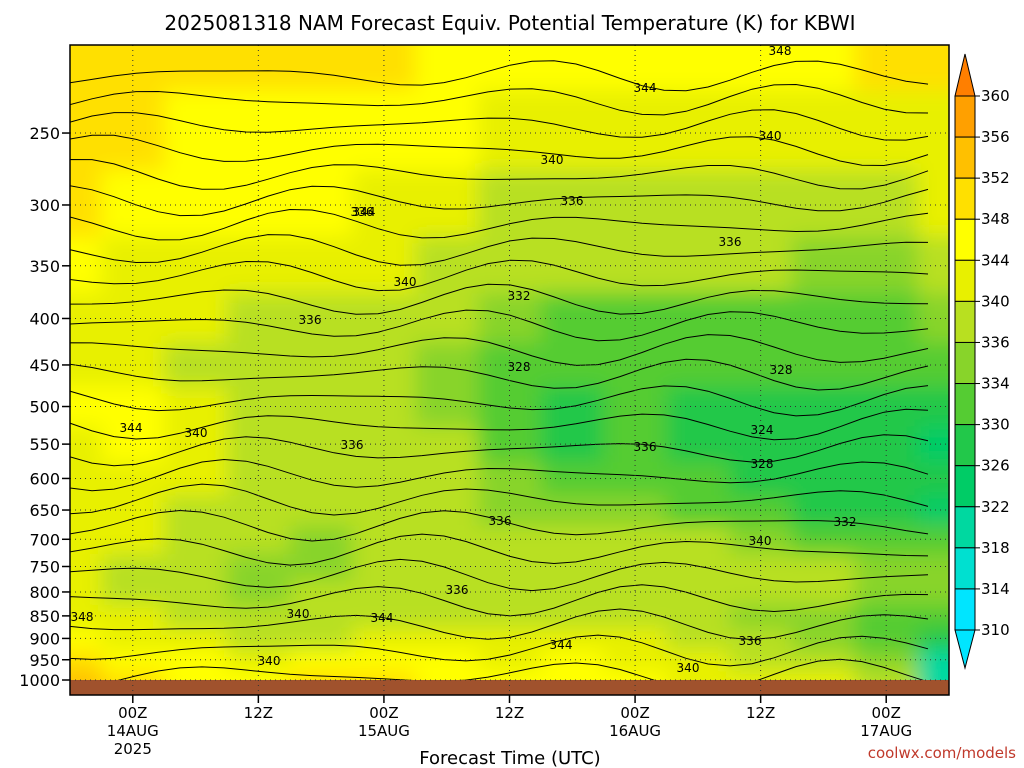 The width and height of the screenshot is (1024, 768). Describe the element at coordinates (995, 589) in the screenshot. I see `colorbar-label: 314` at that location.